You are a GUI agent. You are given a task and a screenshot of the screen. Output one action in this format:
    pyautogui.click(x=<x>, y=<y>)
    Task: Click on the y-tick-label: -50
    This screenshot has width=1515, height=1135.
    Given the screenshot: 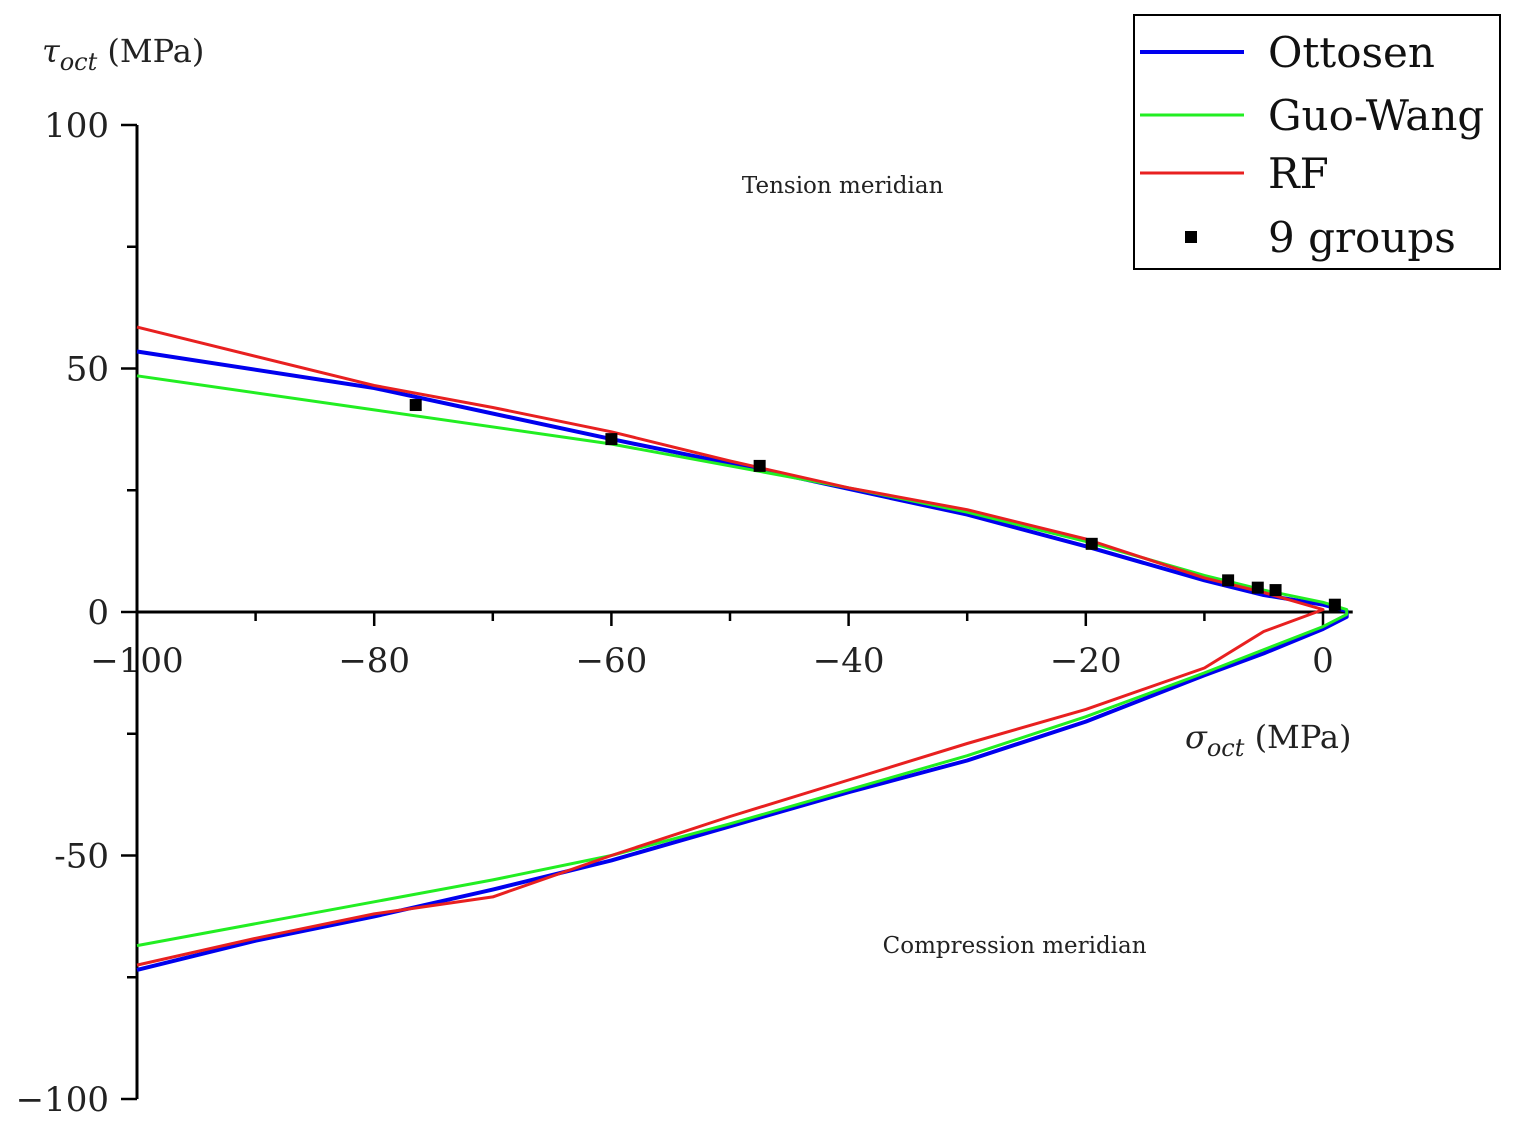 What is the action you would take?
    pyautogui.click(x=81, y=857)
    